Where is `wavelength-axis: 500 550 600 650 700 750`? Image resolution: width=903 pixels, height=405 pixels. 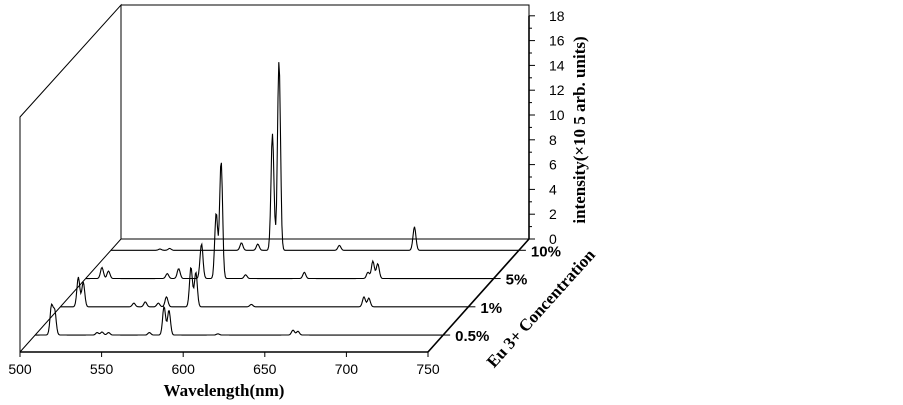
wavelength-axis: 500 550 600 650 700 750 is located at coordinates (224, 364).